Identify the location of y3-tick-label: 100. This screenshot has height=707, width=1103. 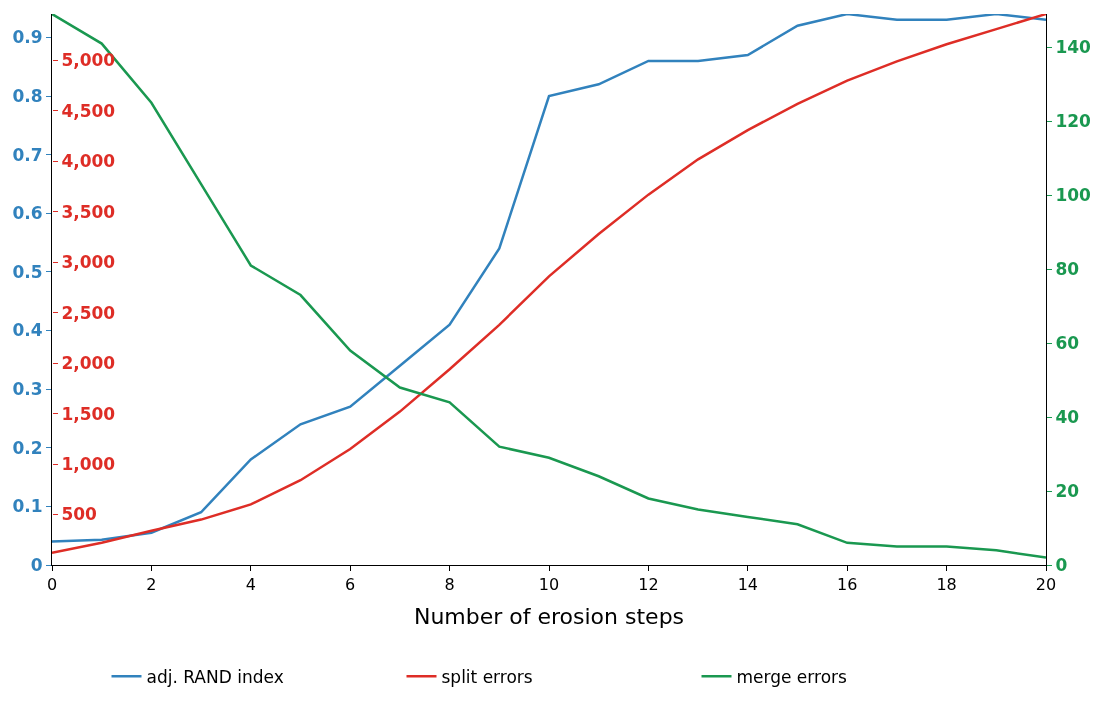
(1073, 195).